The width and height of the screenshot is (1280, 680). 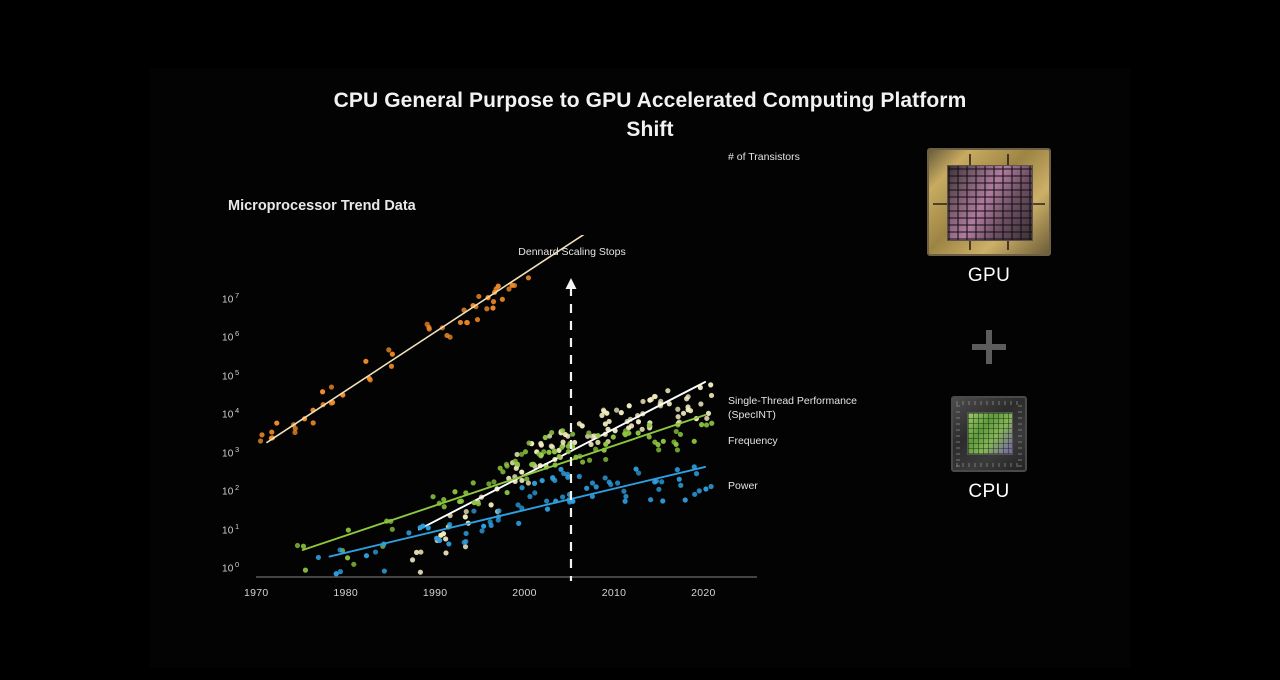 I want to click on cpu-die-grid, so click(x=990, y=433).